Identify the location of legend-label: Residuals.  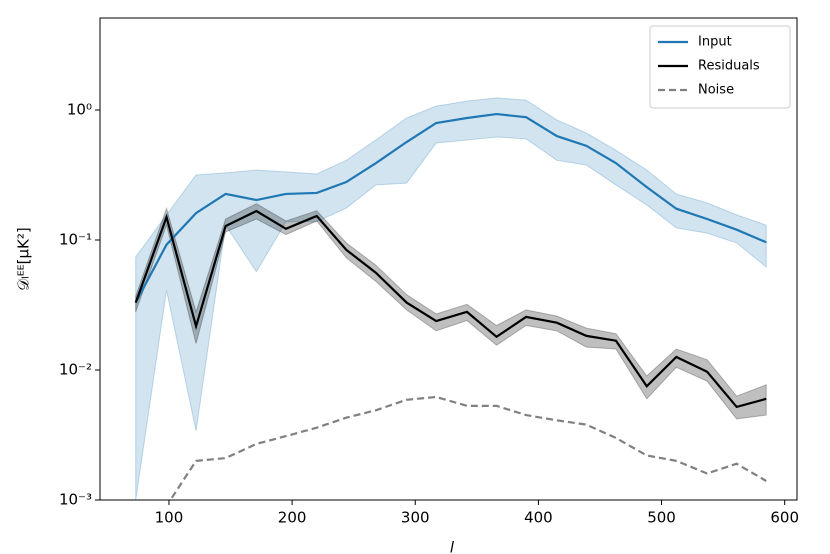
(729, 66).